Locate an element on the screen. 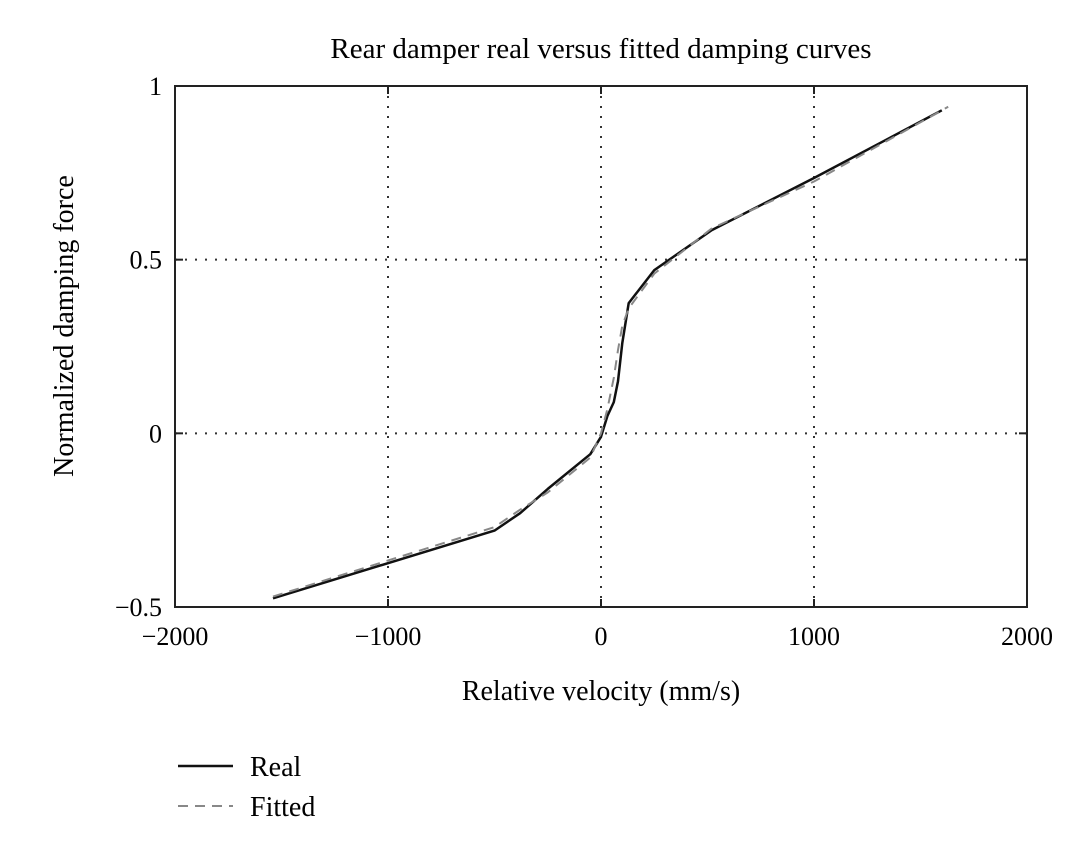 The height and width of the screenshot is (846, 1088). x-tick-label: −2000 is located at coordinates (175, 636).